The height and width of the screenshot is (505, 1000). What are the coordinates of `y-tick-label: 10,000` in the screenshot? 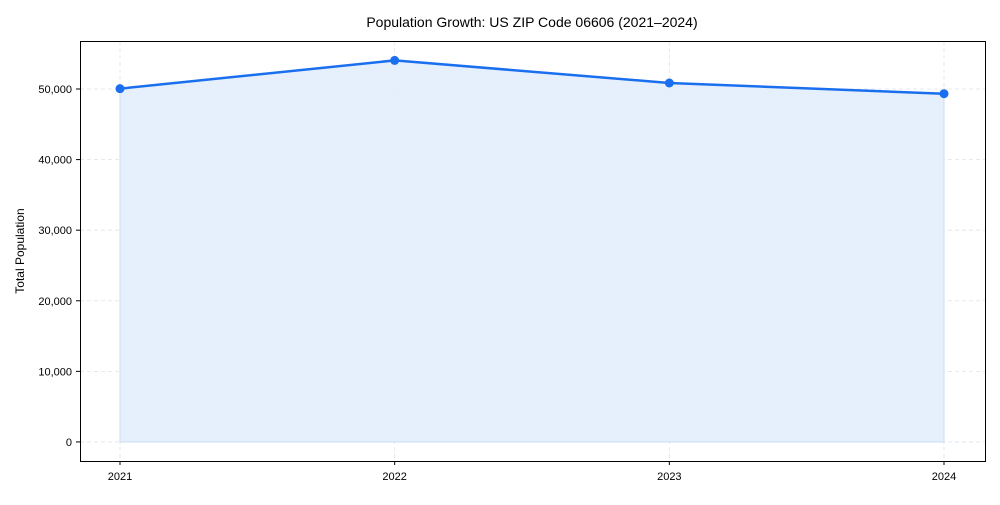 It's located at (55, 372).